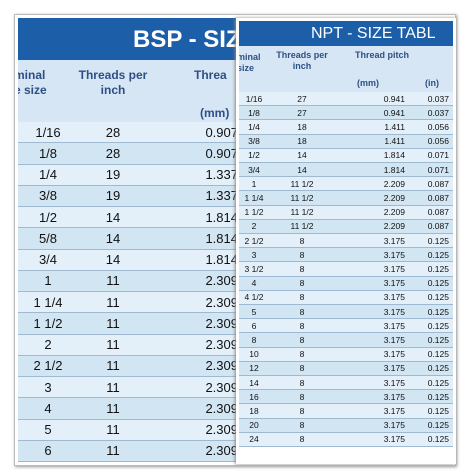 The image size is (474, 474). Describe the element at coordinates (113, 196) in the screenshot. I see `table-cell: 19` at that location.